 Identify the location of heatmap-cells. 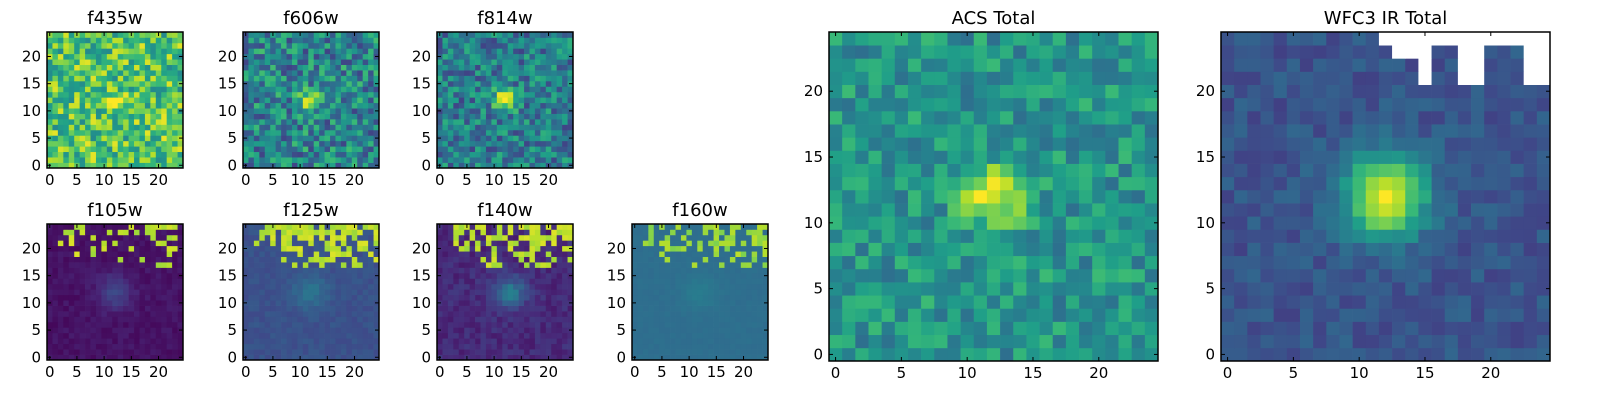
(505, 292).